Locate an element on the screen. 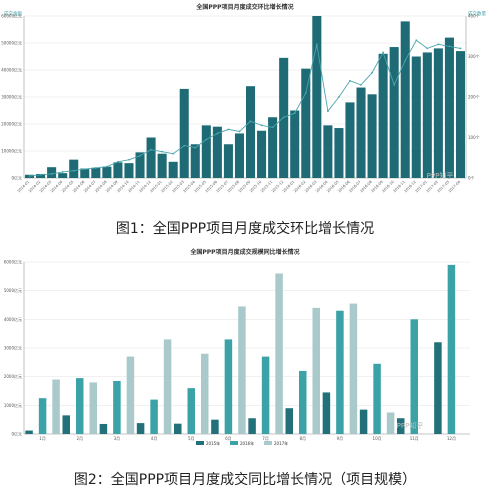 This screenshot has height=489, width=490. y-tick-label-left: 30000亿元 is located at coordinates (11, 97).